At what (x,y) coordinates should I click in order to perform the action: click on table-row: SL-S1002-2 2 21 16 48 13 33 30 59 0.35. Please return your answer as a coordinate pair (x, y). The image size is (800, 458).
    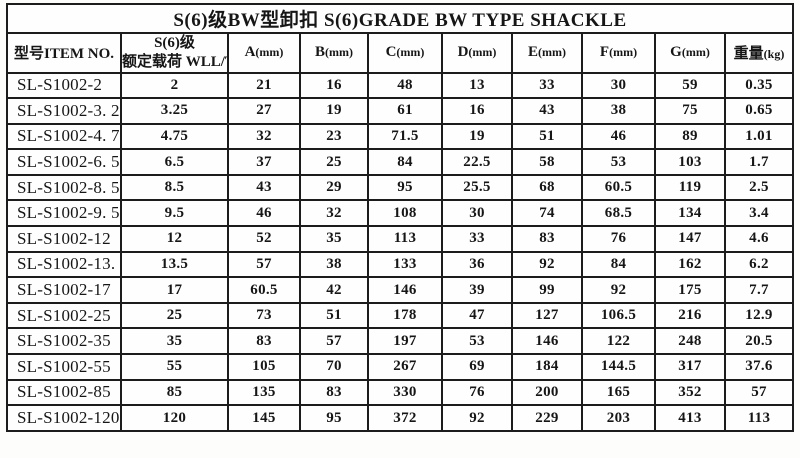
    Looking at the image, I should click on (400, 85).